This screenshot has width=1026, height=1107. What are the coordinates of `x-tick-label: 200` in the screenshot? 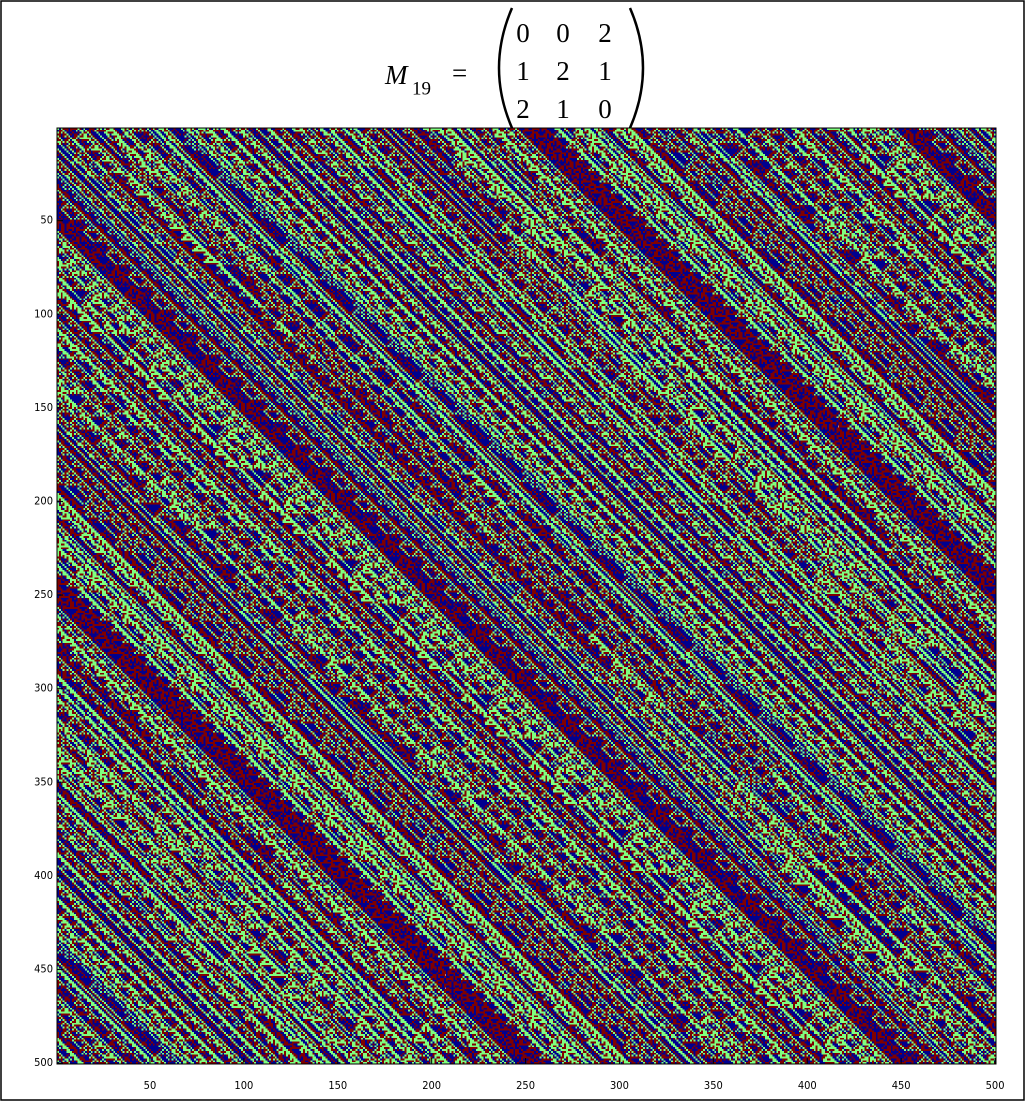 It's located at (431, 1085).